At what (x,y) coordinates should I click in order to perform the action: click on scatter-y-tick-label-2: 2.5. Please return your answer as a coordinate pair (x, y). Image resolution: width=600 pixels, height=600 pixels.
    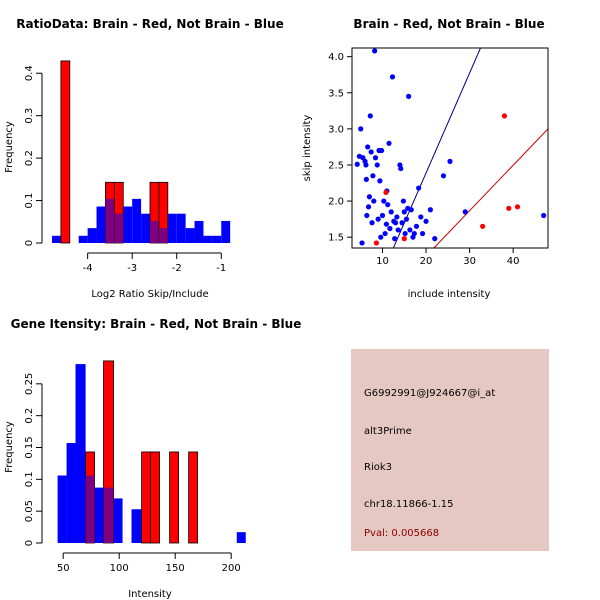
    Looking at the image, I should click on (336, 165).